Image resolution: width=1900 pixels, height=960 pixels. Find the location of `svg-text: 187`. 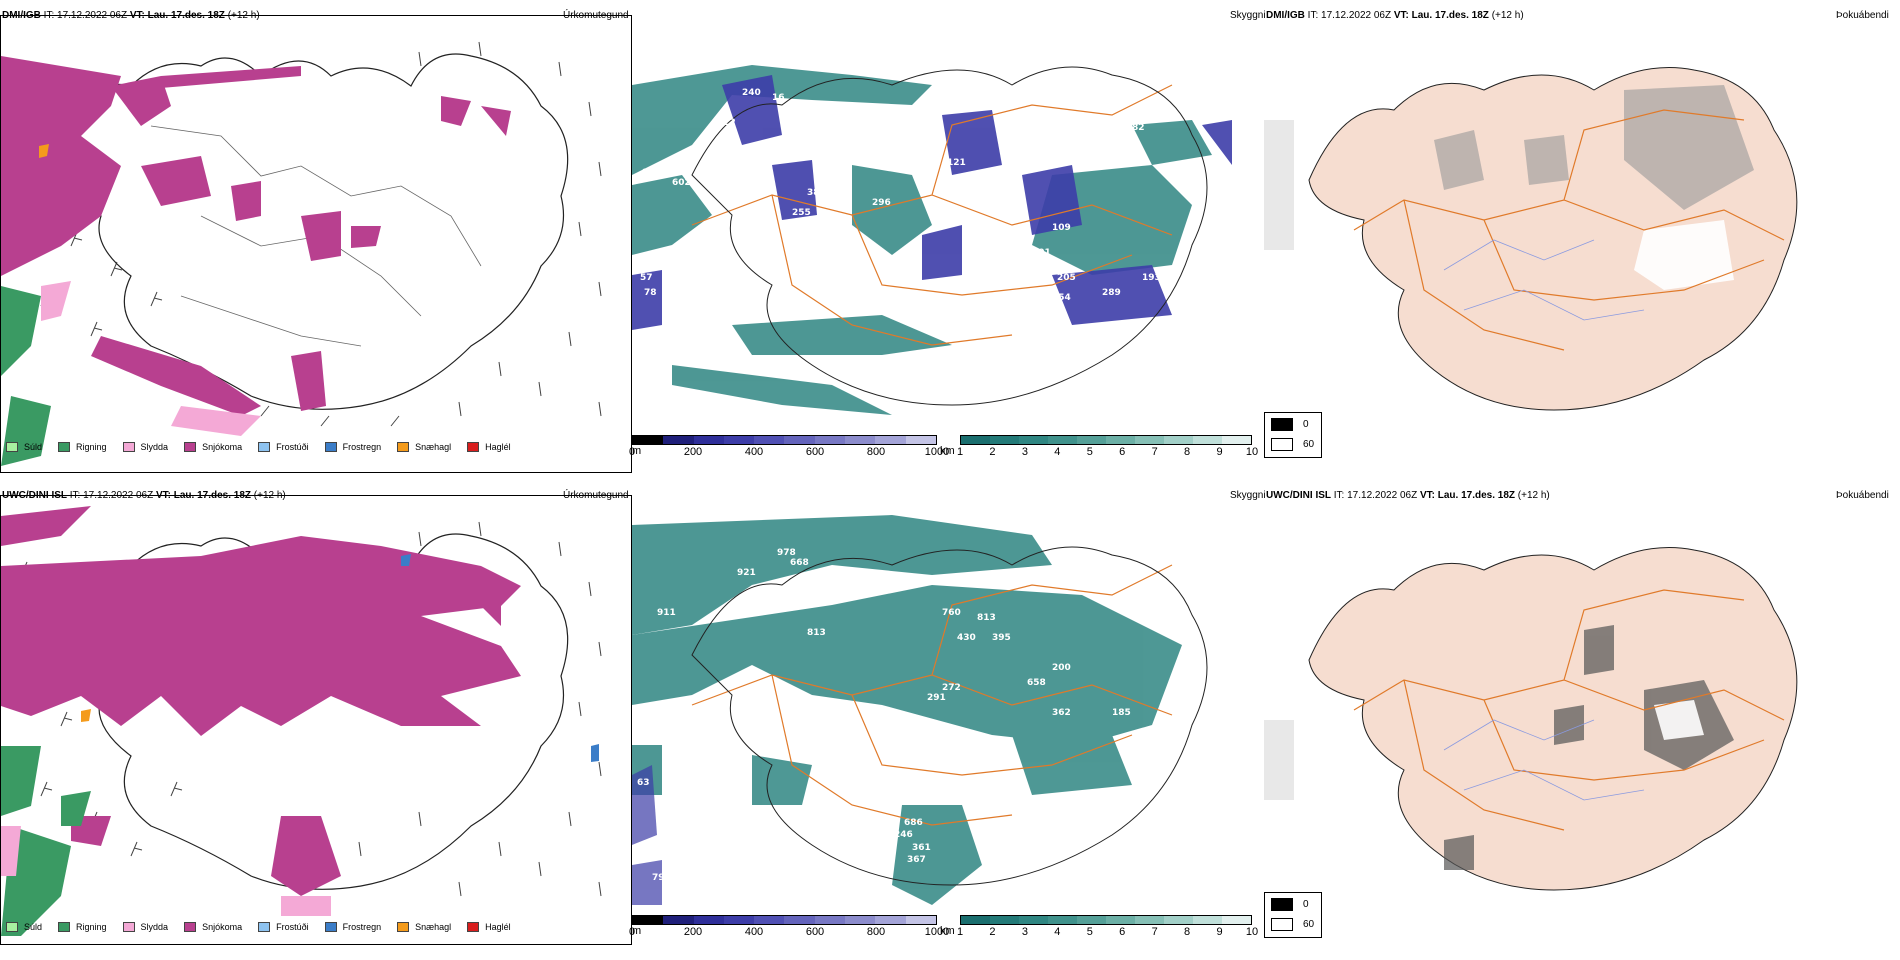

svg-text: 187 is located at coordinates (806, 118).